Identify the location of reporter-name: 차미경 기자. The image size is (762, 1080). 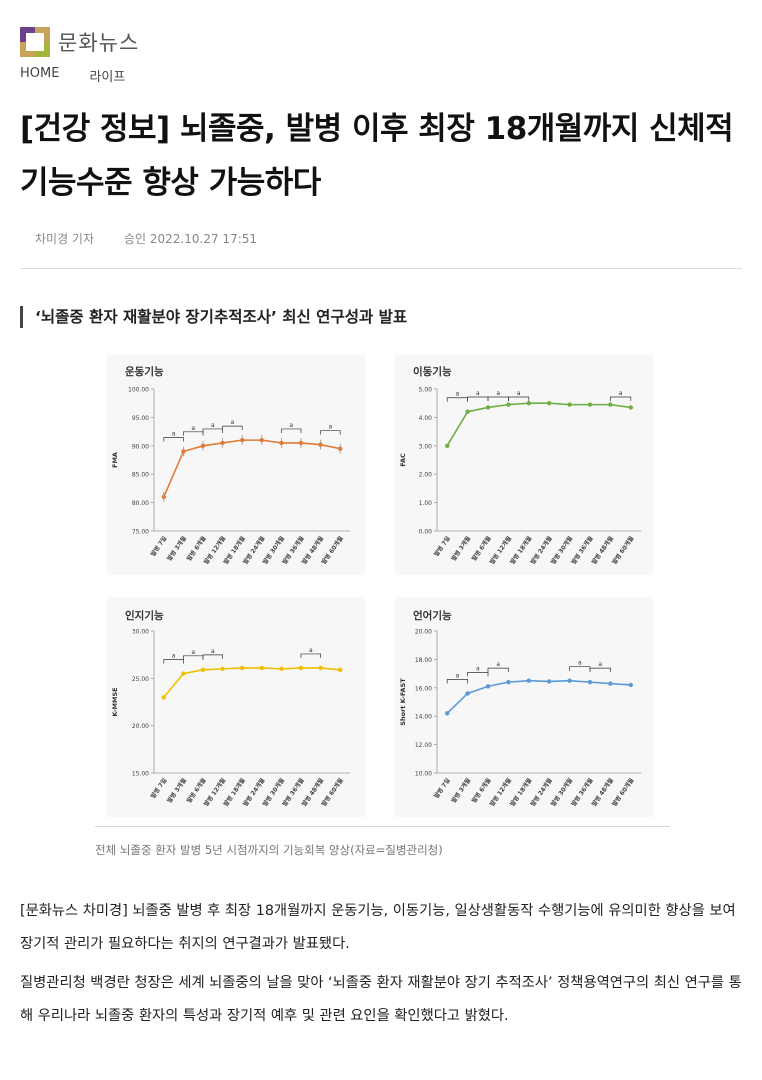
(65, 239).